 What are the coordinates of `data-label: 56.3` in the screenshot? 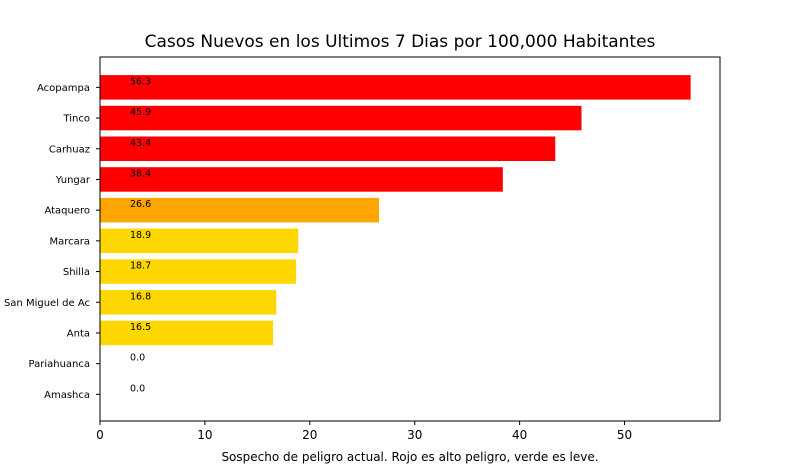 It's located at (140, 81).